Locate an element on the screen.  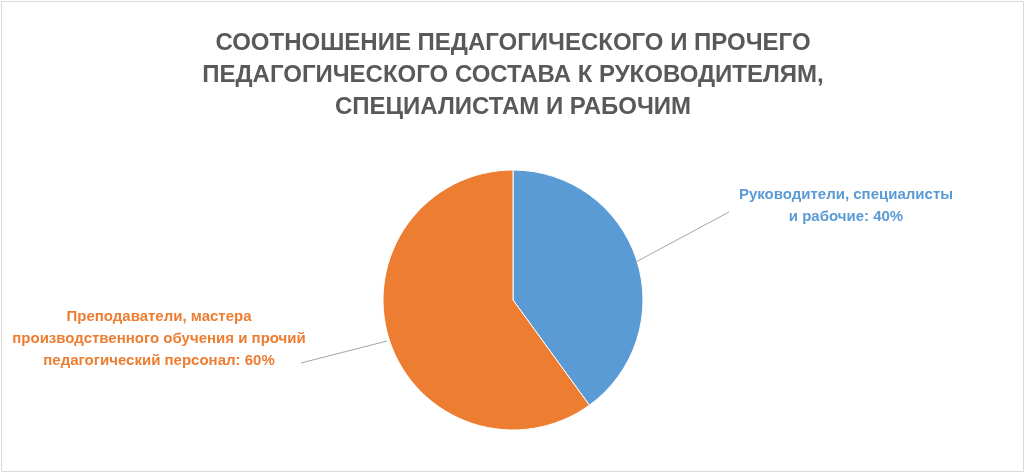
slice-label: Руководители, специалисты и рабочие: 40% is located at coordinates (846, 204).